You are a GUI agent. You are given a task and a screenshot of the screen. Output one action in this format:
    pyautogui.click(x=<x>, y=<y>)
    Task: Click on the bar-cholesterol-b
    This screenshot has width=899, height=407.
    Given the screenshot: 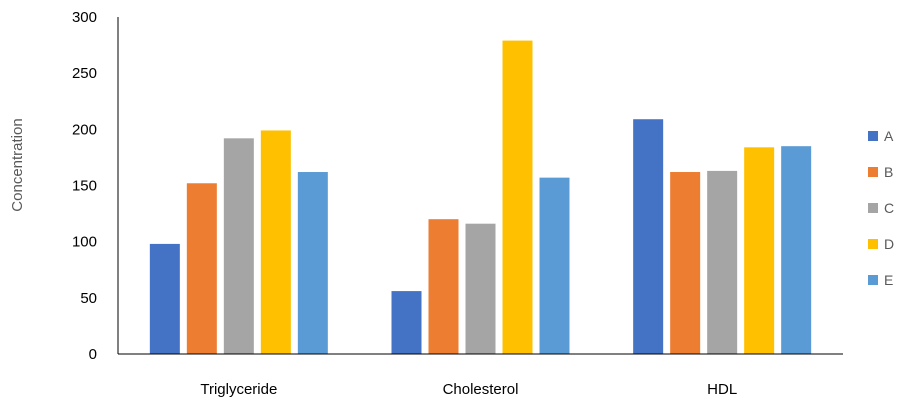 What is the action you would take?
    pyautogui.click(x=443, y=286)
    